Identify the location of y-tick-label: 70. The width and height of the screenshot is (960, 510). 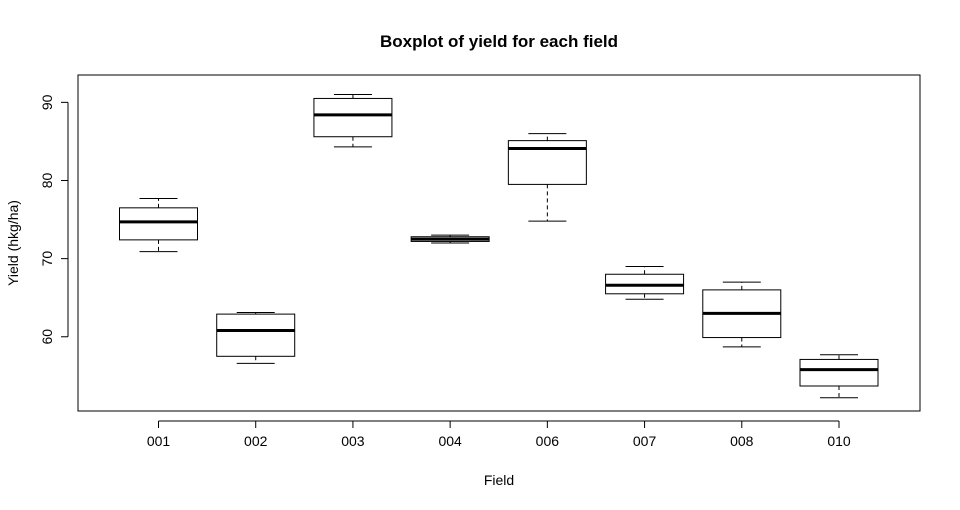
(47, 259).